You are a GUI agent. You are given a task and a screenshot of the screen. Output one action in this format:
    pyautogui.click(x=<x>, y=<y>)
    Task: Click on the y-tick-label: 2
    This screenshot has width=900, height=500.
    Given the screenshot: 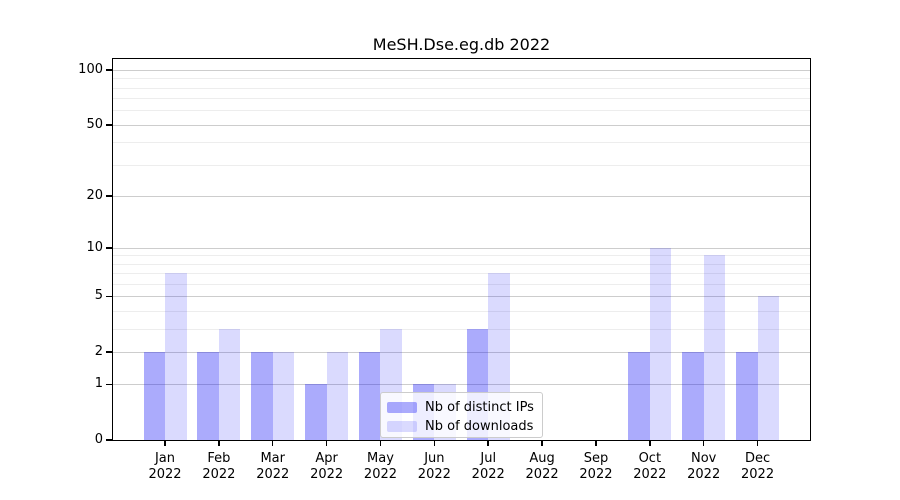 What is the action you would take?
    pyautogui.click(x=98, y=351)
    